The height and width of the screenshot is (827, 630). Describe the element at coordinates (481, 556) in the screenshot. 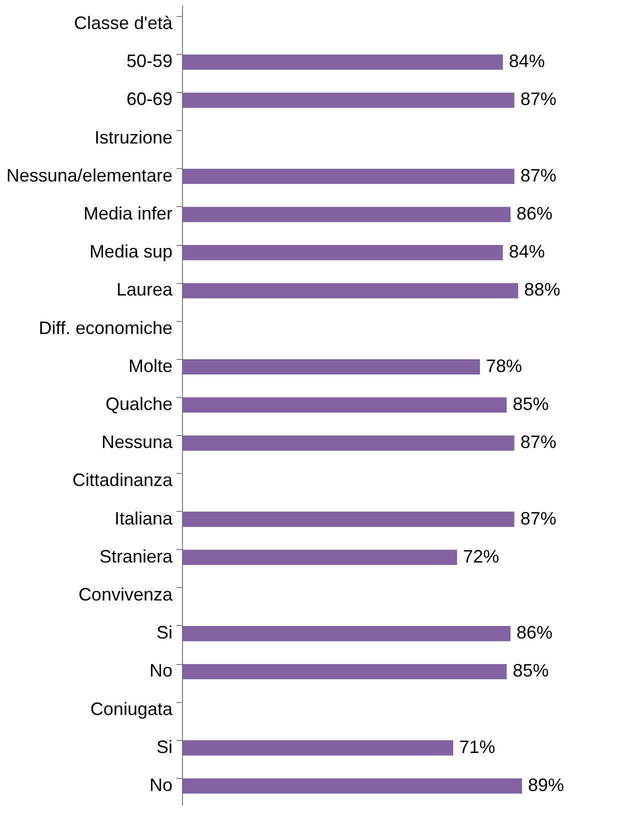

I see `data-label: 72%` at that location.